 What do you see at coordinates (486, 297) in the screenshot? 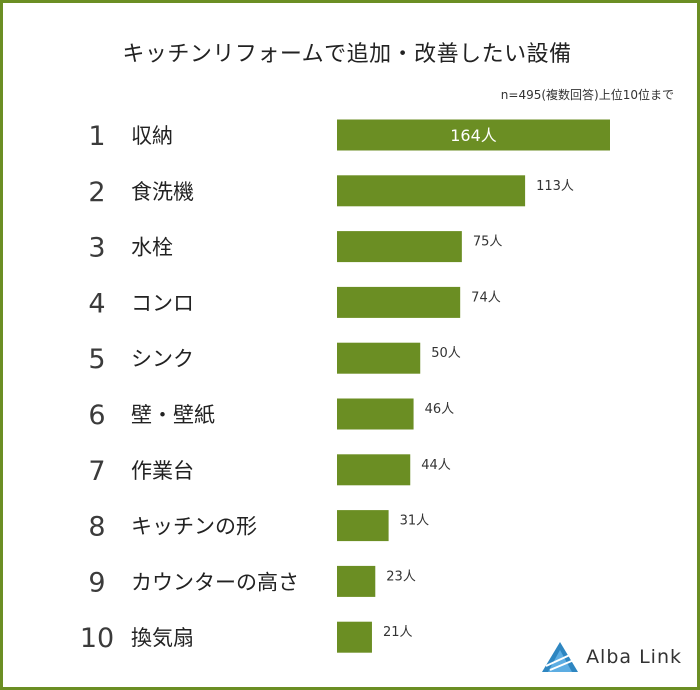
I see `value-label: 74人` at bounding box center [486, 297].